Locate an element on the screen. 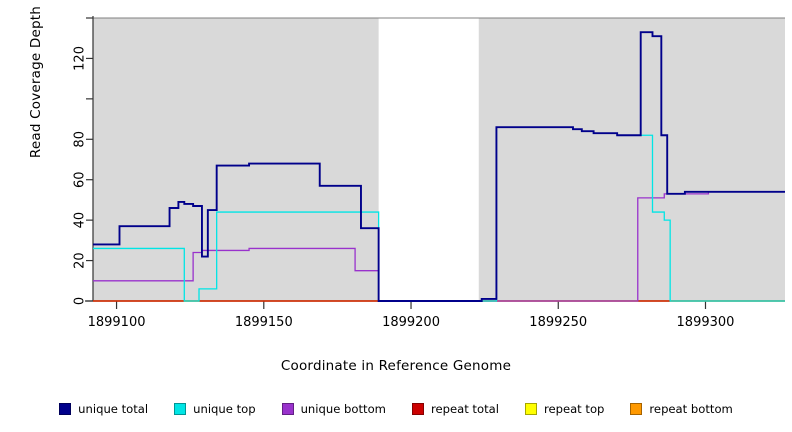 This screenshot has width=792, height=432. y-tick-label: 20 is located at coordinates (80, 260).